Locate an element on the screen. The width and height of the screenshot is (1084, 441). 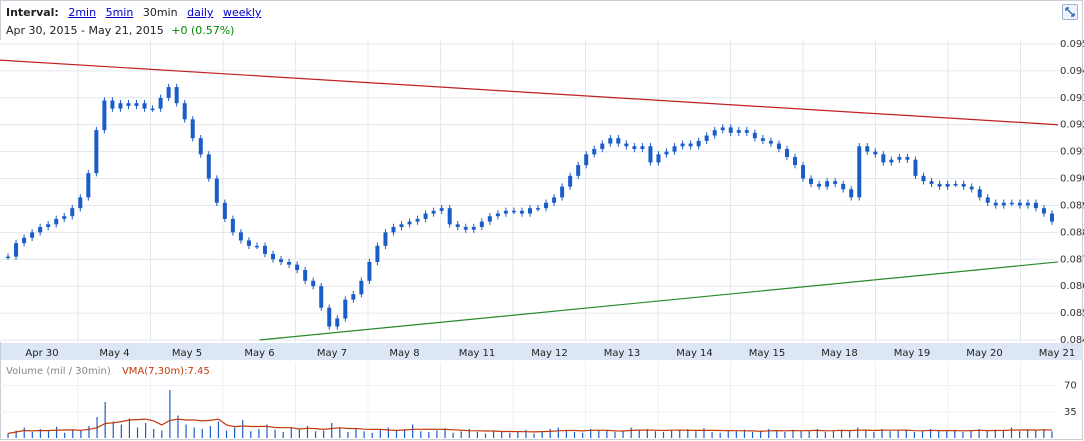
interval-2min-link: 2min is located at coordinates (82, 12).